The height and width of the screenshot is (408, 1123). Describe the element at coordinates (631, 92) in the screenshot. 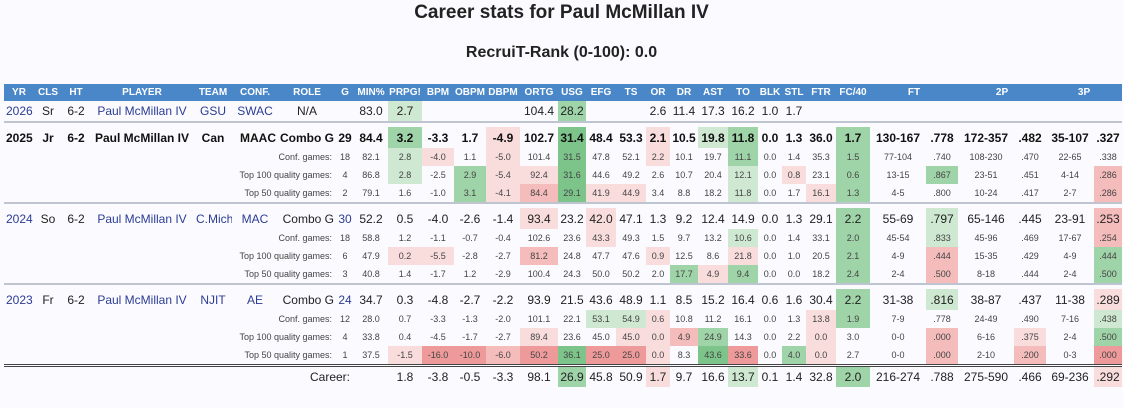

I see `col-ts: TS` at that location.